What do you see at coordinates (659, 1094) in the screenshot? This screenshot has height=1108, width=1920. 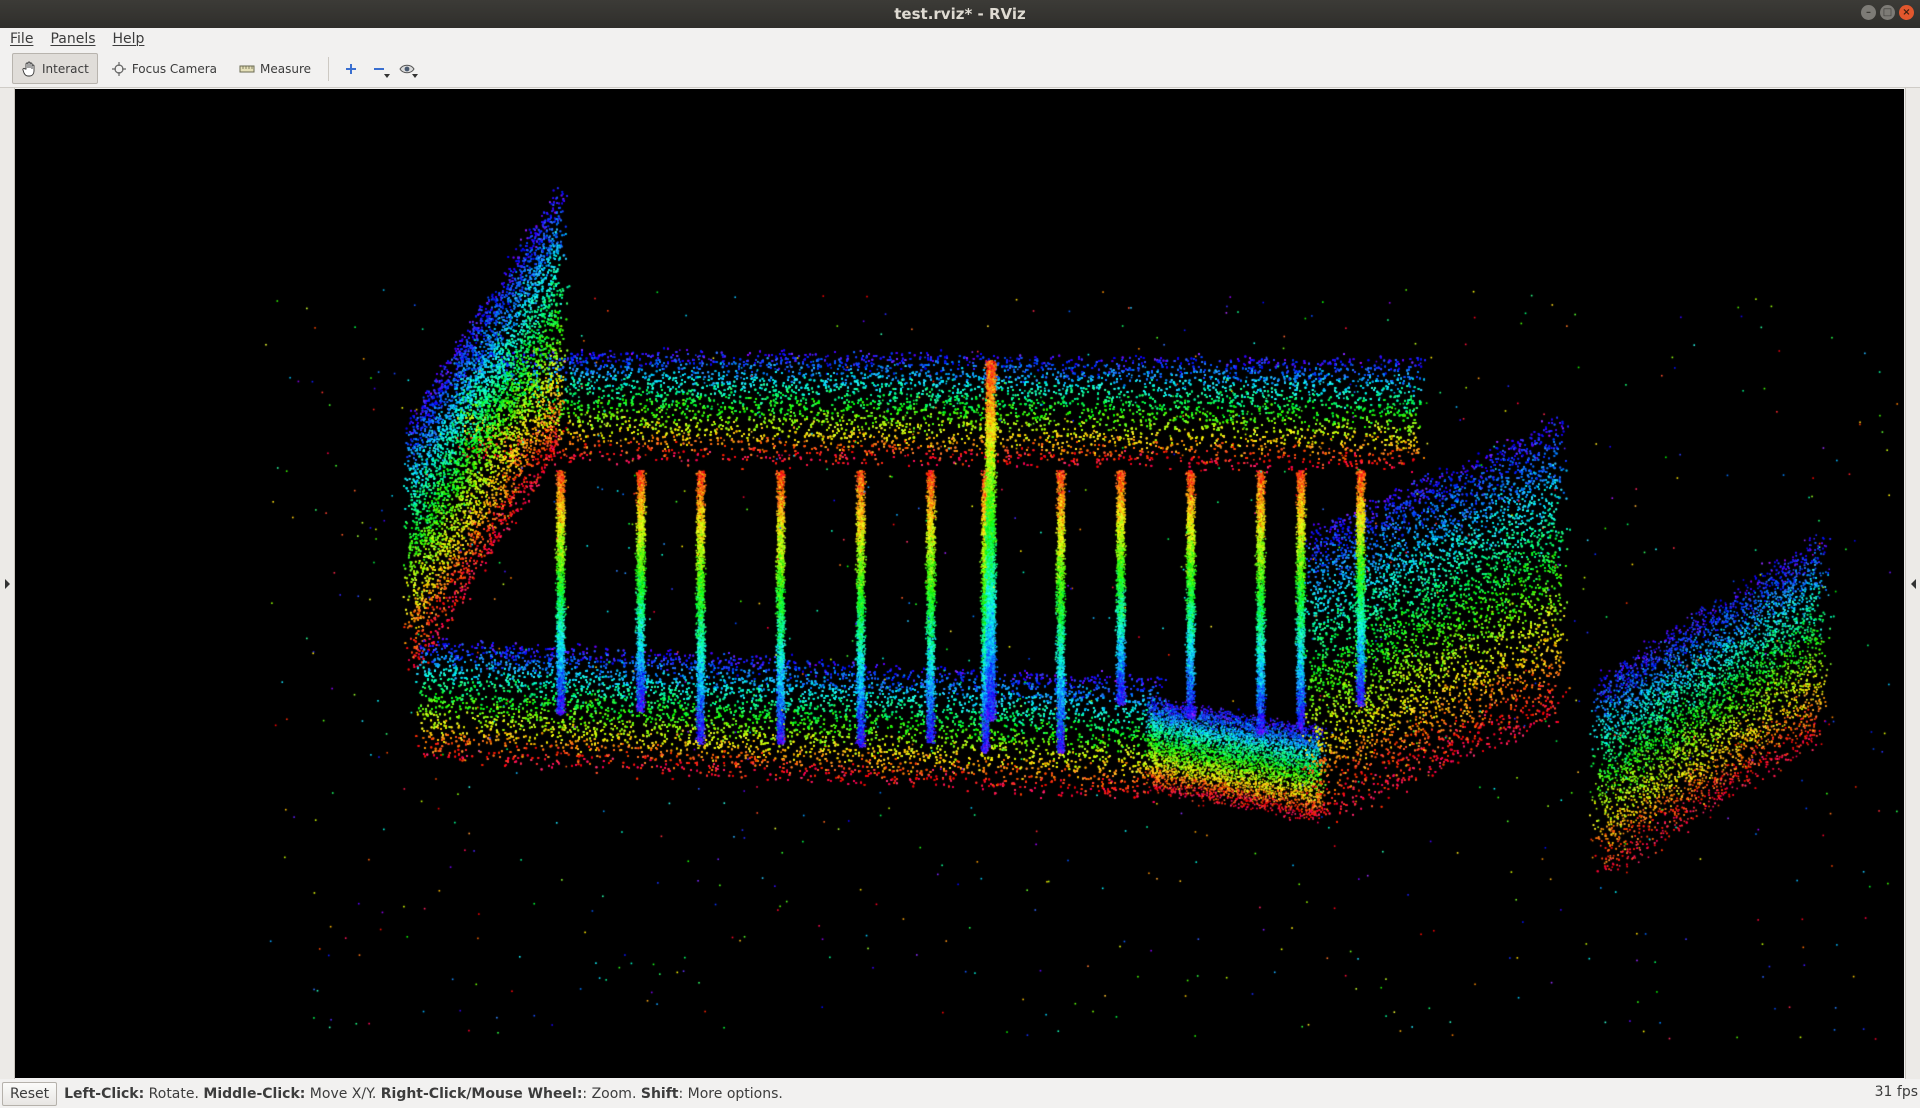 I see `help-key: Shift` at bounding box center [659, 1094].